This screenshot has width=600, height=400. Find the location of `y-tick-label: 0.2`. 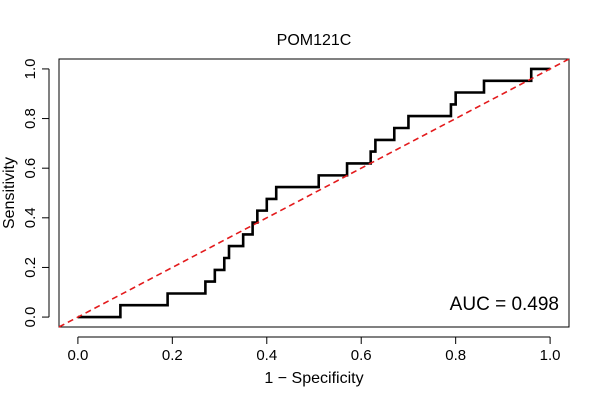

y-tick-label: 0.2 is located at coordinates (30, 267).